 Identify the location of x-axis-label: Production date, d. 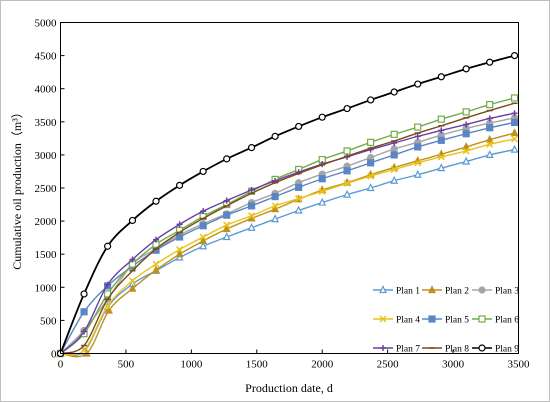
(289, 388).